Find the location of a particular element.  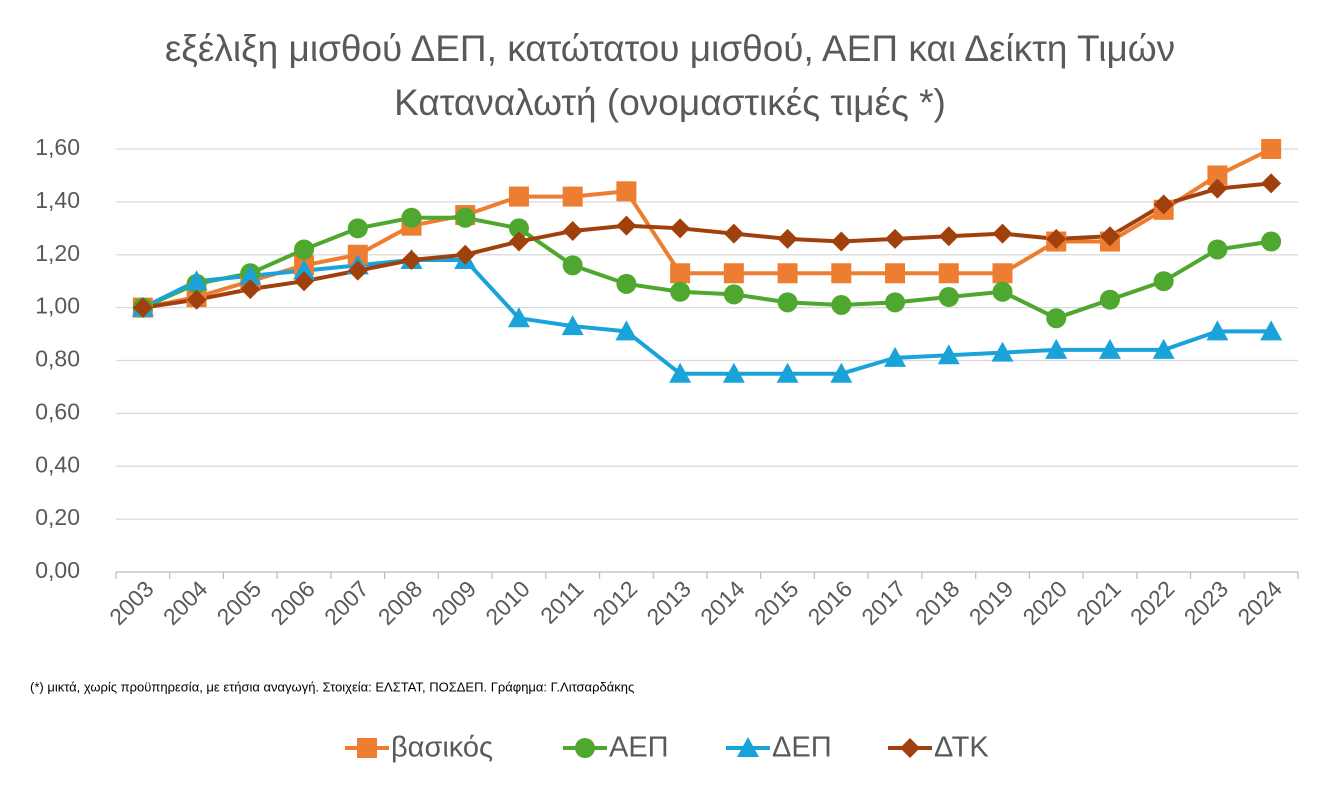

legend-label: ΔΤΚ is located at coordinates (961, 748).